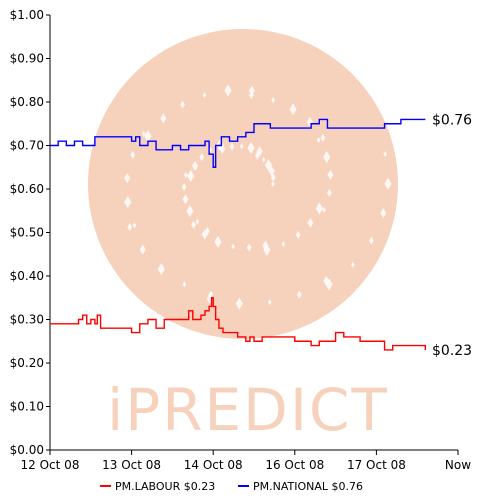 Image resolution: width=500 pixels, height=500 pixels. Describe the element at coordinates (27, 15) in the screenshot. I see `y-tick-label: $1.00` at that location.